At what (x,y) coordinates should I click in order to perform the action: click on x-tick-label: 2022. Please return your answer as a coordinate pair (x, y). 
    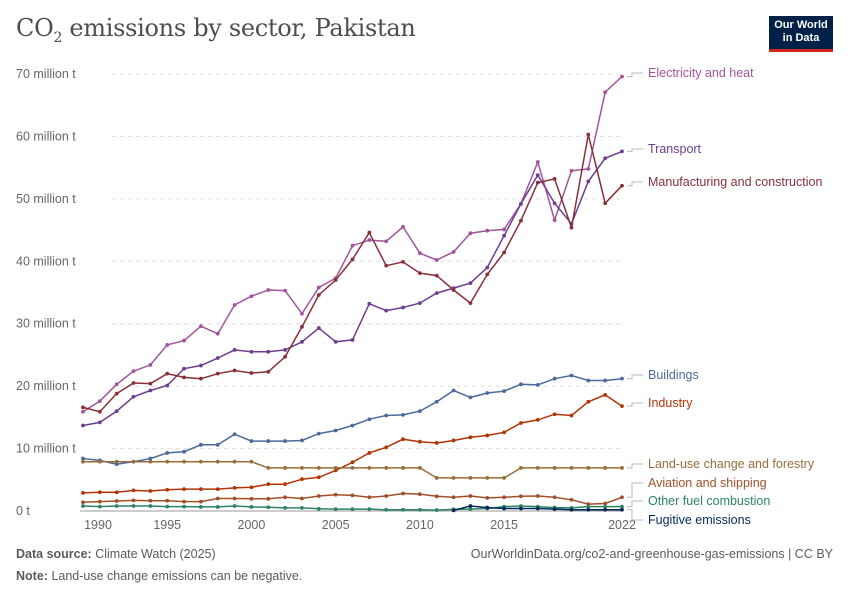
    Looking at the image, I should click on (622, 525).